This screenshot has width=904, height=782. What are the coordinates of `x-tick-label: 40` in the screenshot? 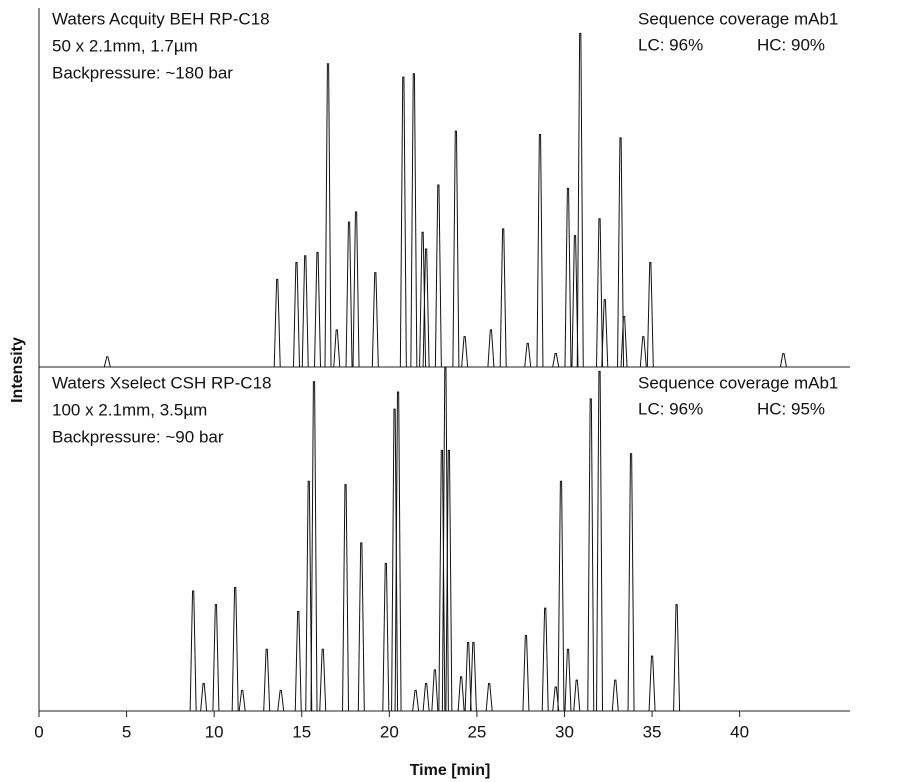 It's located at (739, 731).